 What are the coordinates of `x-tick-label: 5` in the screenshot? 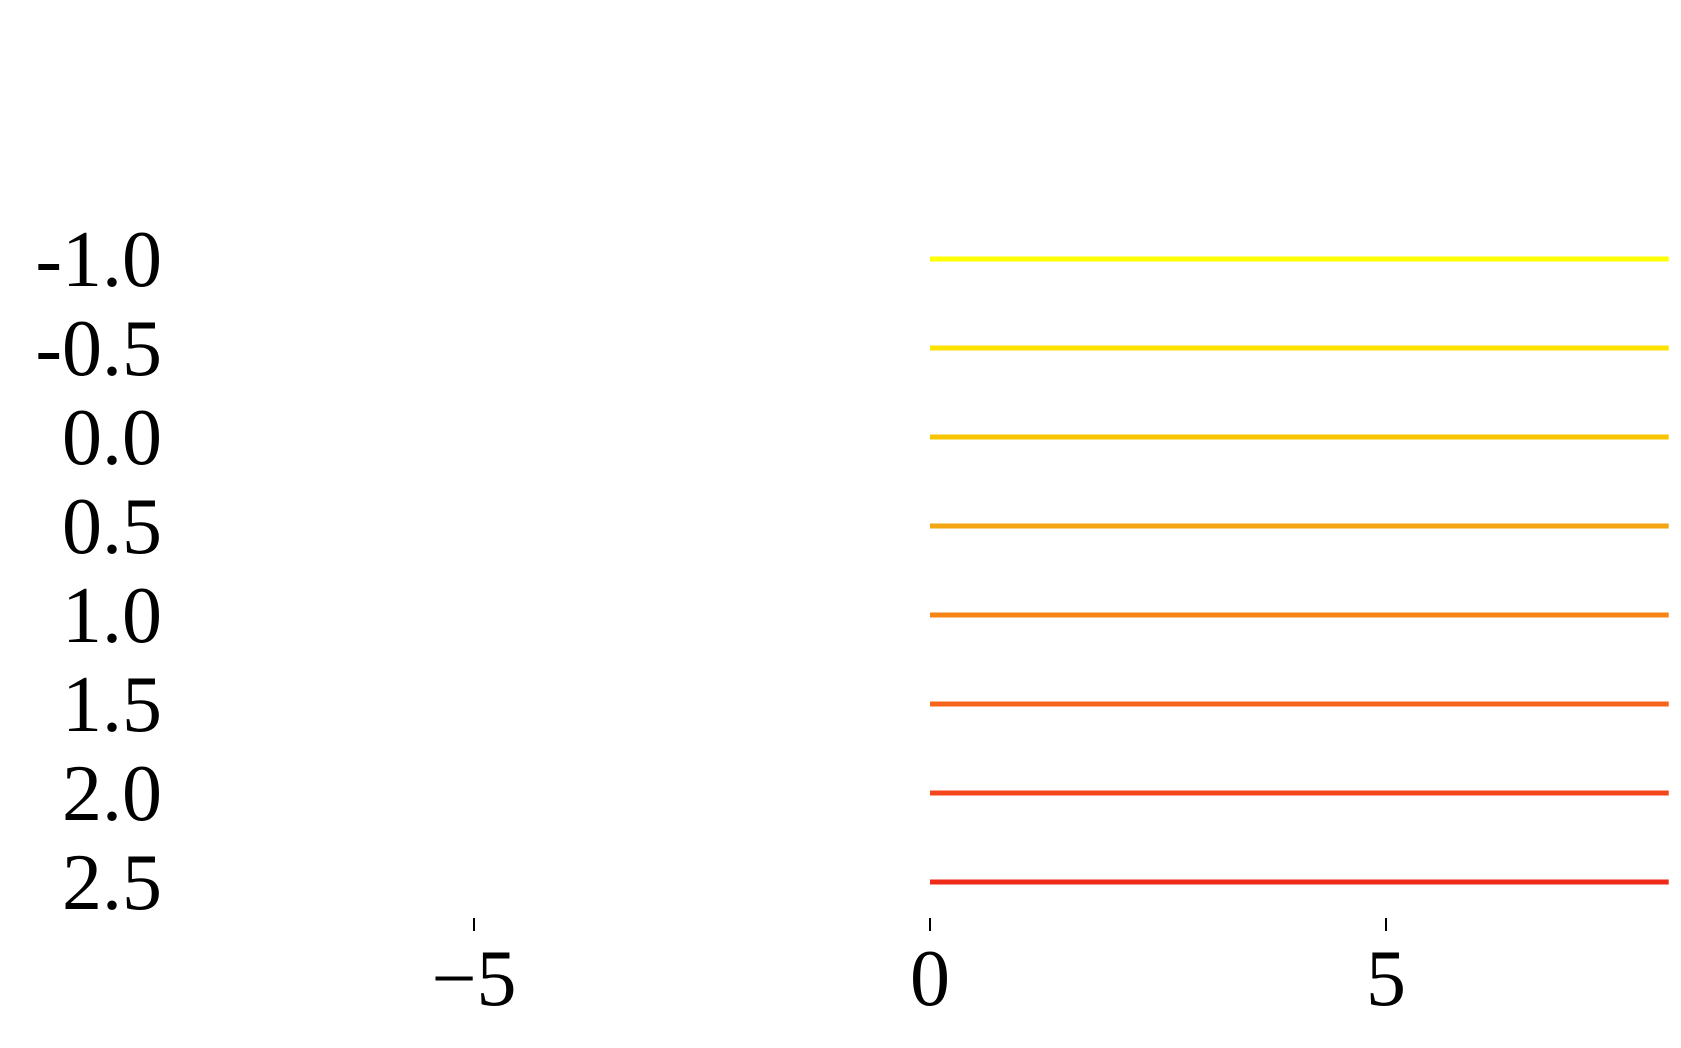 It's located at (1386, 979).